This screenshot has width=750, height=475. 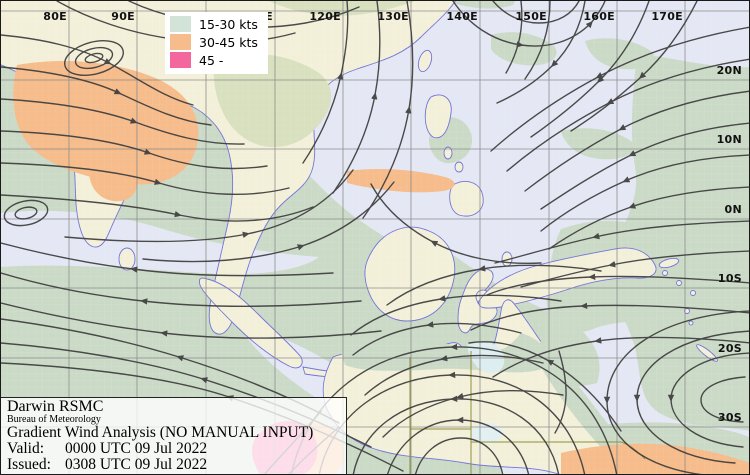 What do you see at coordinates (228, 24) in the screenshot?
I see `legend-label: 15-30 kts` at bounding box center [228, 24].